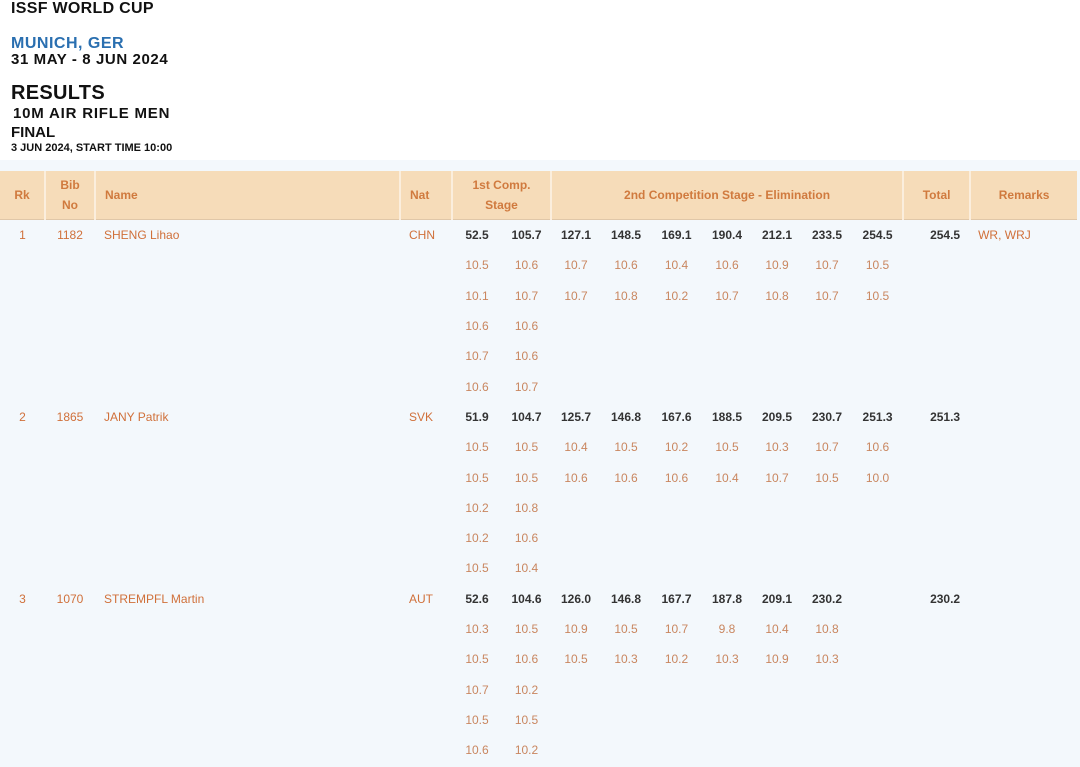 The width and height of the screenshot is (1080, 767). What do you see at coordinates (538, 538) in the screenshot?
I see `shots-row: 10.2 10.6` at bounding box center [538, 538].